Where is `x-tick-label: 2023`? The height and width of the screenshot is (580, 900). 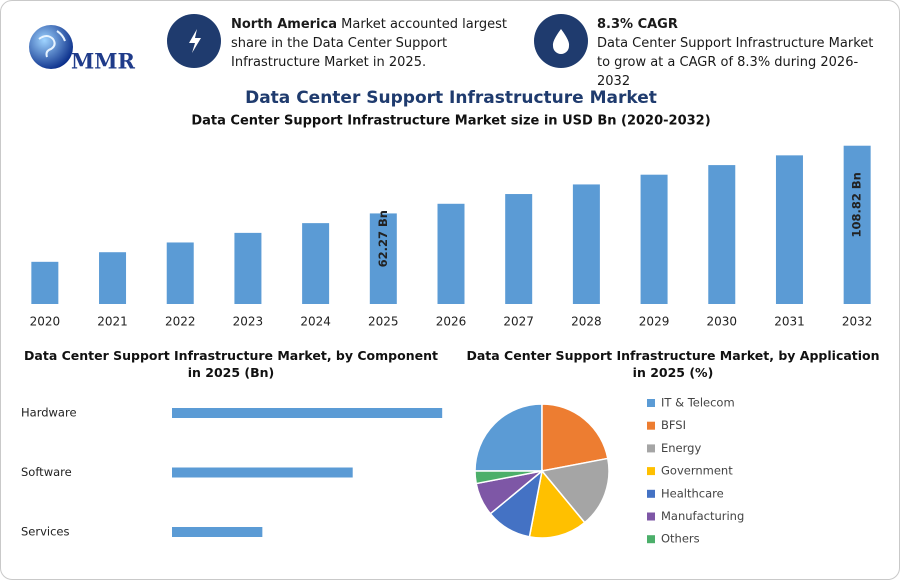
x-tick-label: 2023 is located at coordinates (248, 322).